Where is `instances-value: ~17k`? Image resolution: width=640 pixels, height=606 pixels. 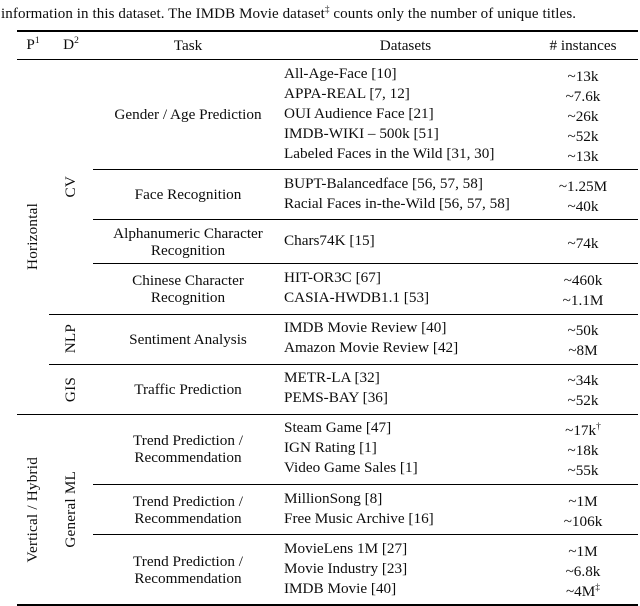
instances-value: ~17k is located at coordinates (581, 431).